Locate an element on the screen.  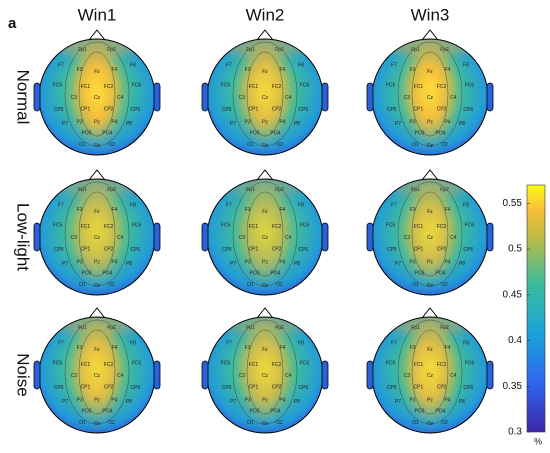
electrode-label: FC5 is located at coordinates (391, 364).